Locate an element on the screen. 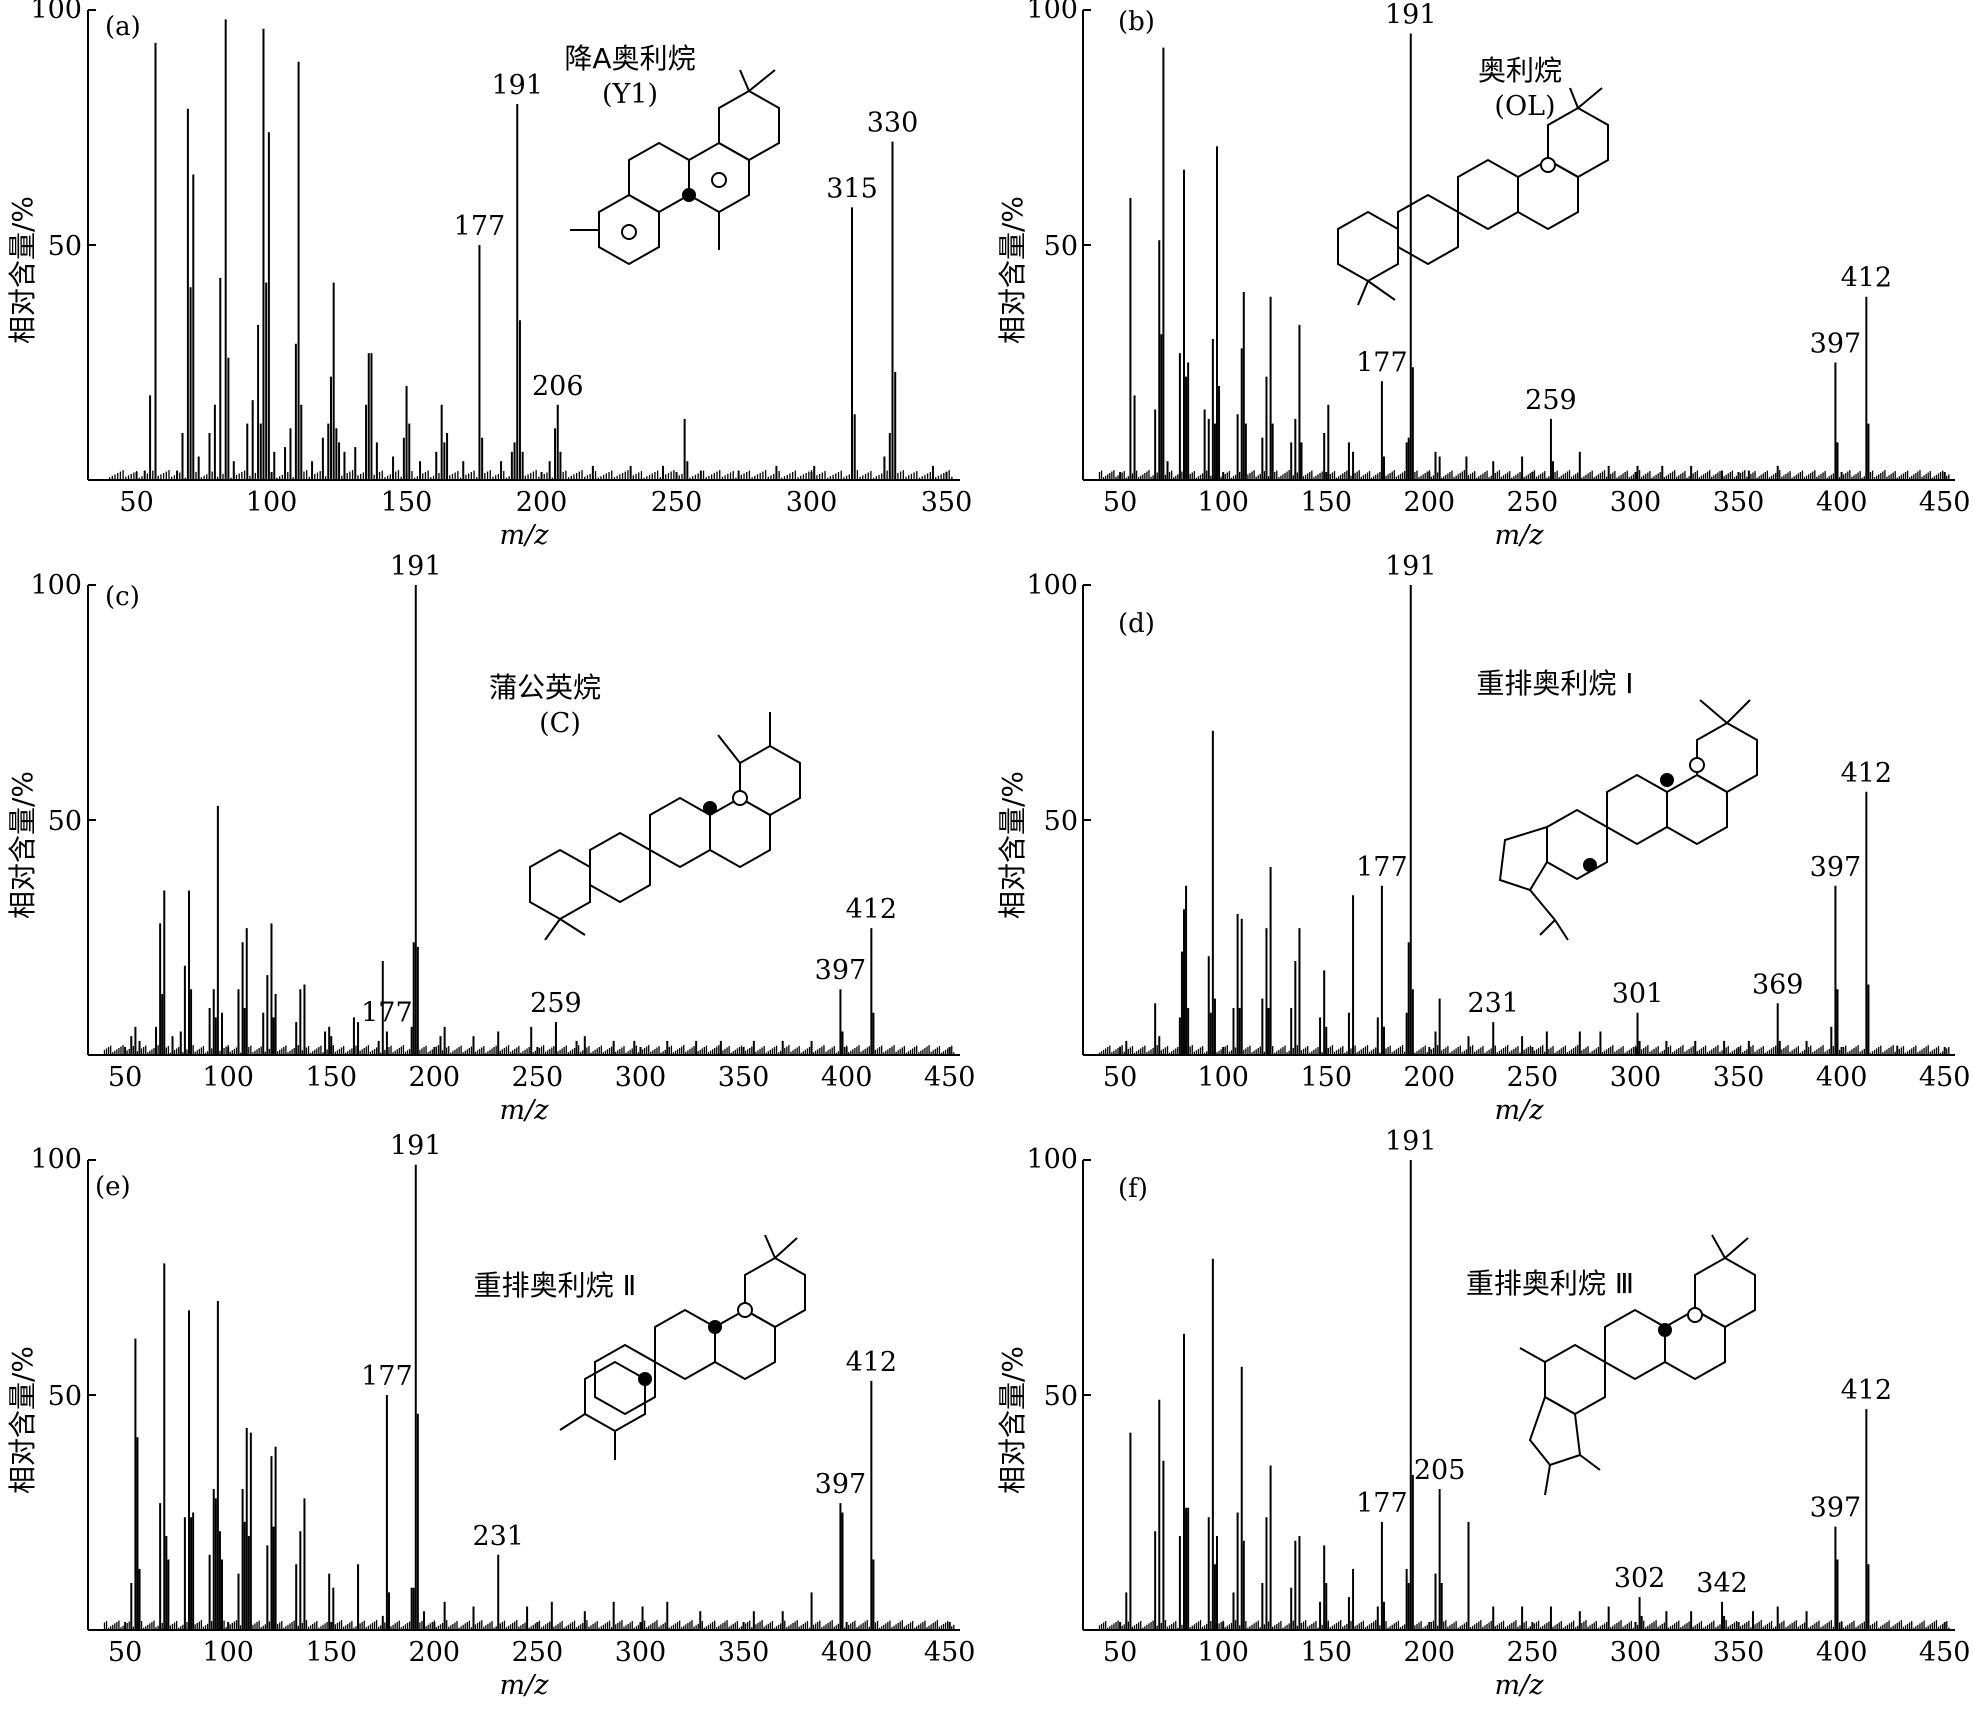 Image resolution: width=1973 pixels, height=1710 pixels. structure-drawing-d is located at coordinates (1628, 820).